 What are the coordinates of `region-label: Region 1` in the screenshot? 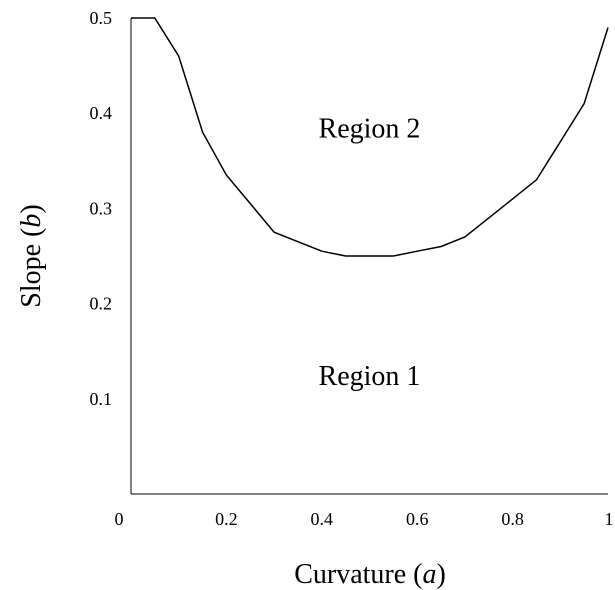 It's located at (370, 376).